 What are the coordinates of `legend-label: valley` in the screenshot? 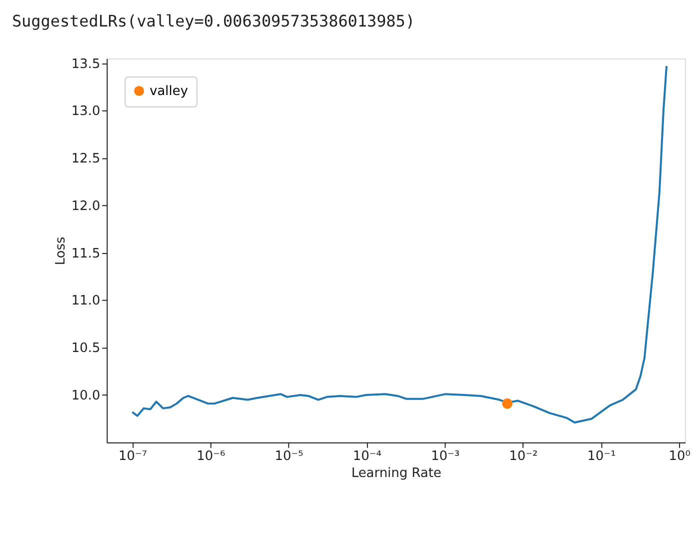 It's located at (169, 91).